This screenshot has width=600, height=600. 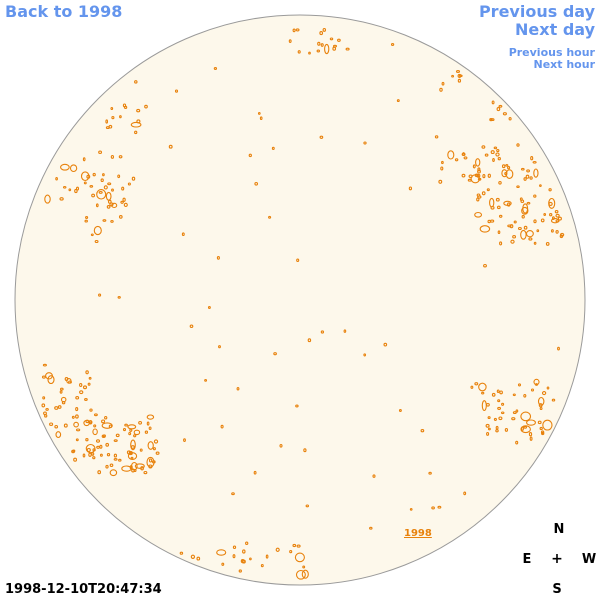 I want to click on next-day-link: Next day, so click(x=555, y=29).